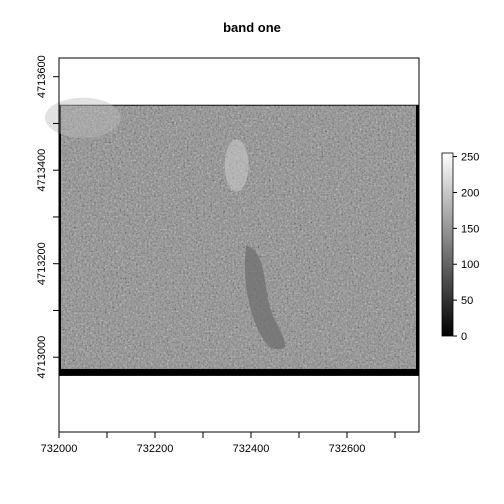 Image resolution: width=504 pixels, height=504 pixels. I want to click on colorbar-tick-label: 0, so click(464, 337).